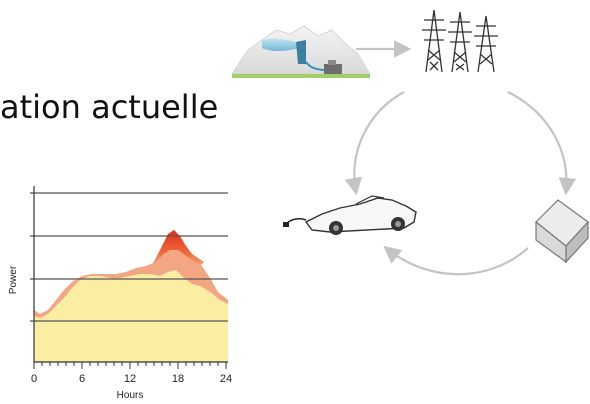 The width and height of the screenshot is (590, 404). Describe the element at coordinates (226, 379) in the screenshot. I see `x-tick-label: 24` at that location.